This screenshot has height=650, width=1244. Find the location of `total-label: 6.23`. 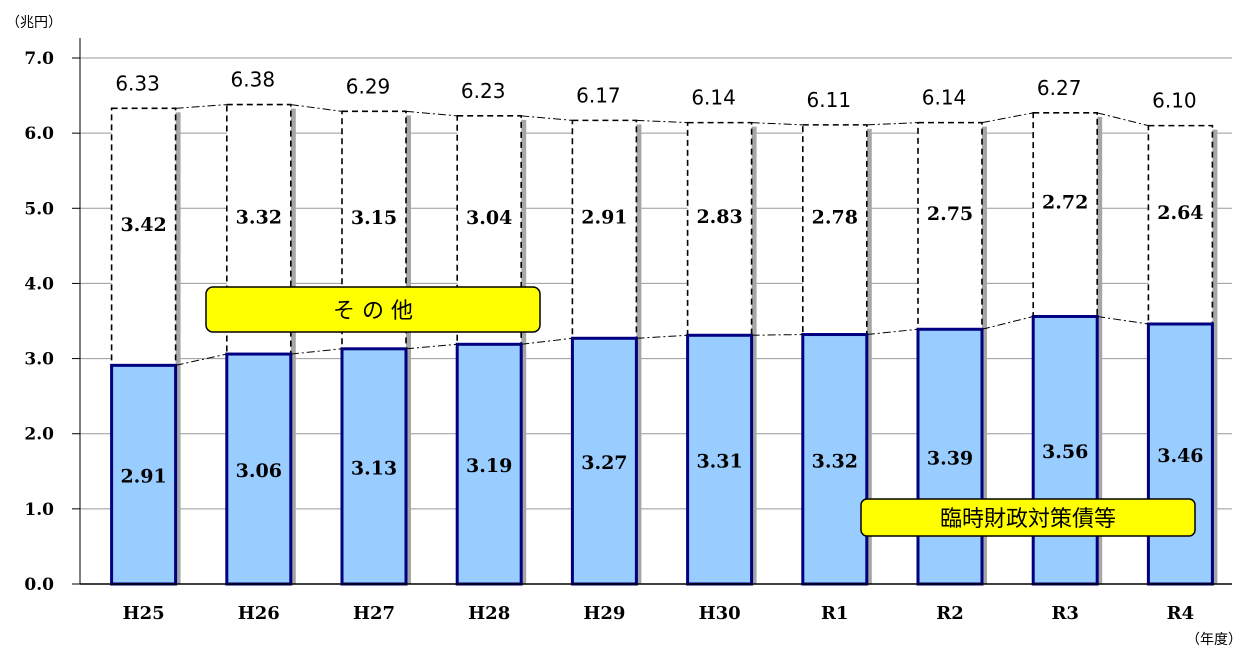

total-label: 6.23 is located at coordinates (483, 91).